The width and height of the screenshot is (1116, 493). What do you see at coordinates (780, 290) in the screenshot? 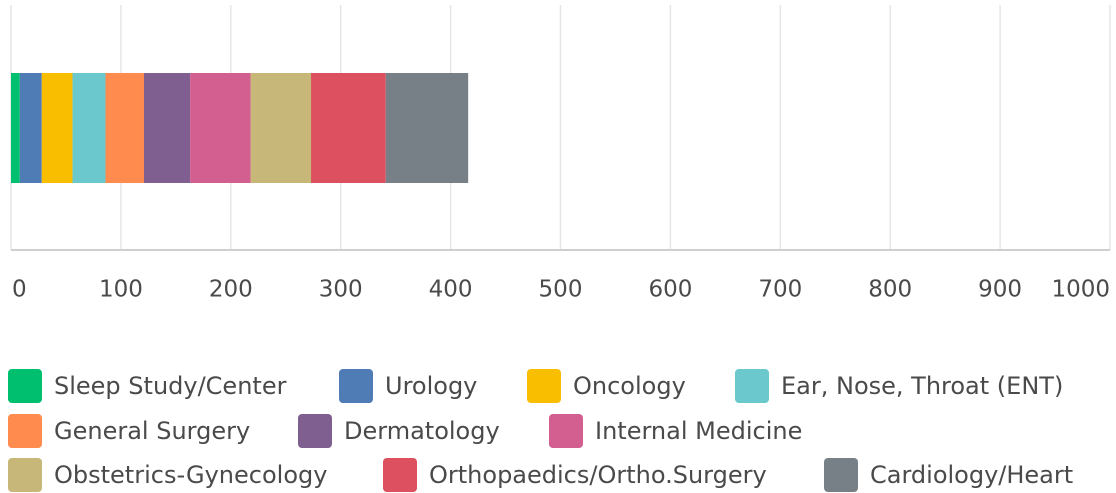
I see `x-tick-label: 700` at bounding box center [780, 290].